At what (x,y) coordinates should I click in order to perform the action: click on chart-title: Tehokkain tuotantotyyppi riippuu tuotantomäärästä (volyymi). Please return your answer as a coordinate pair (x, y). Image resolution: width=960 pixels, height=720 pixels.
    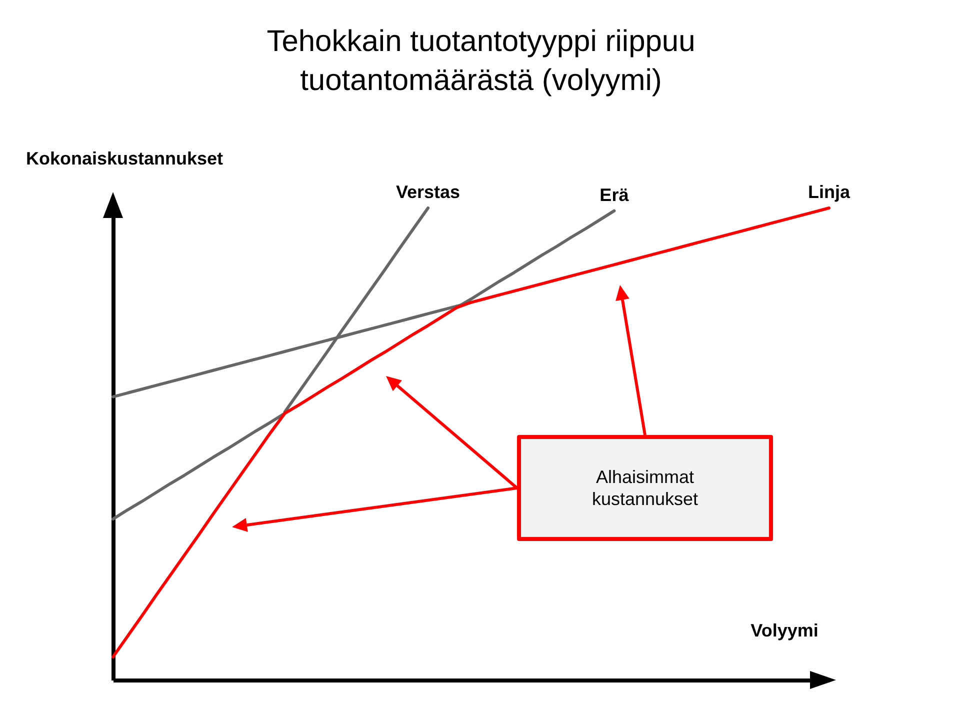
    Looking at the image, I should click on (481, 61).